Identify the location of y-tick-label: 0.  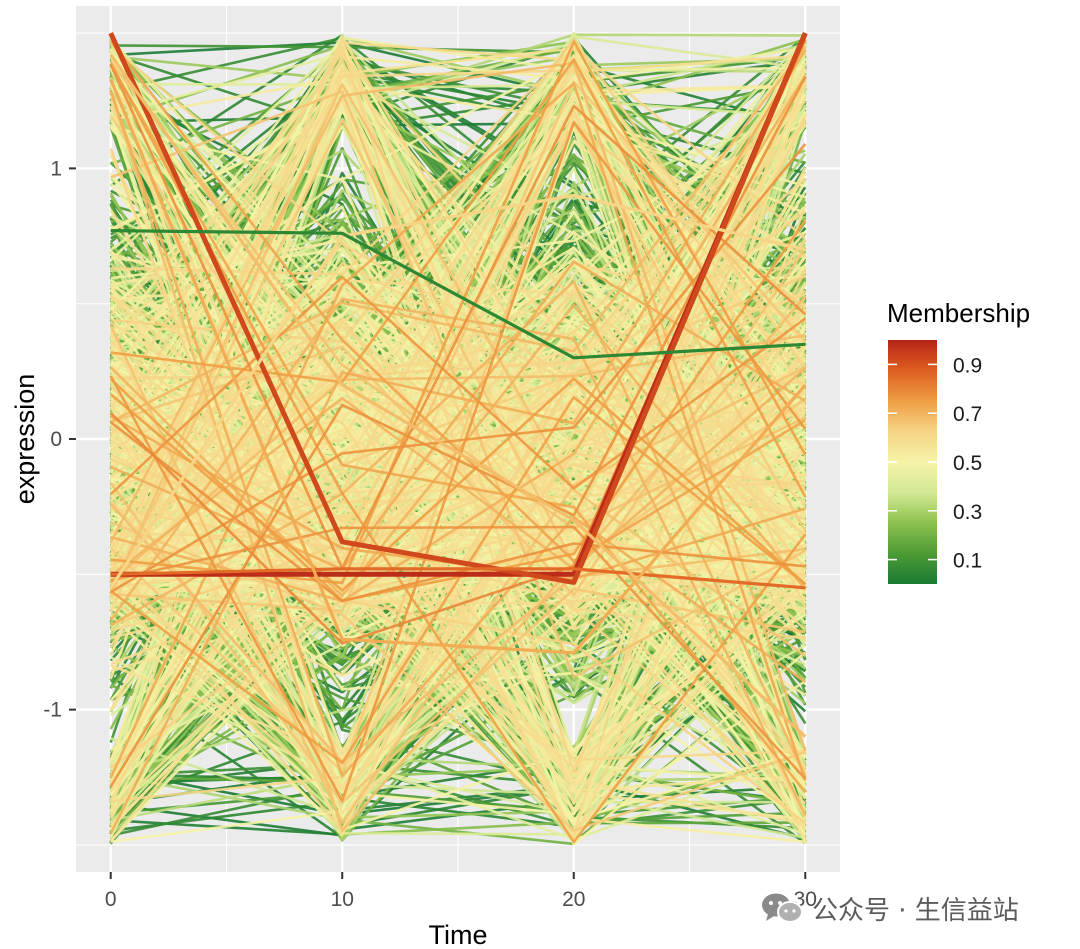
(56, 439).